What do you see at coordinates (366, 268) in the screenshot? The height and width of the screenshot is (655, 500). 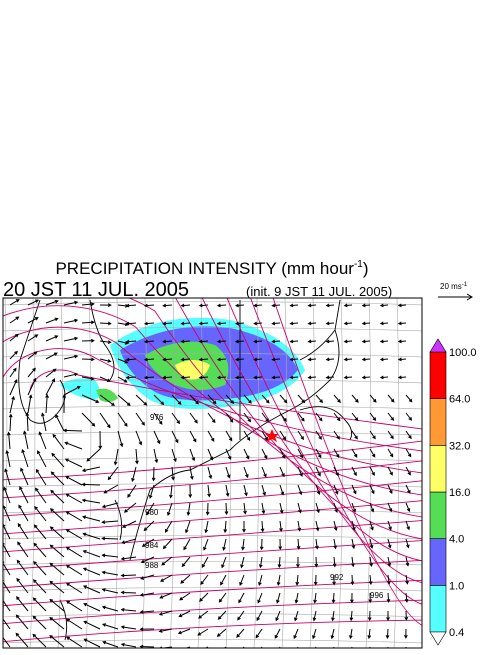 I see `title-close: )` at bounding box center [366, 268].